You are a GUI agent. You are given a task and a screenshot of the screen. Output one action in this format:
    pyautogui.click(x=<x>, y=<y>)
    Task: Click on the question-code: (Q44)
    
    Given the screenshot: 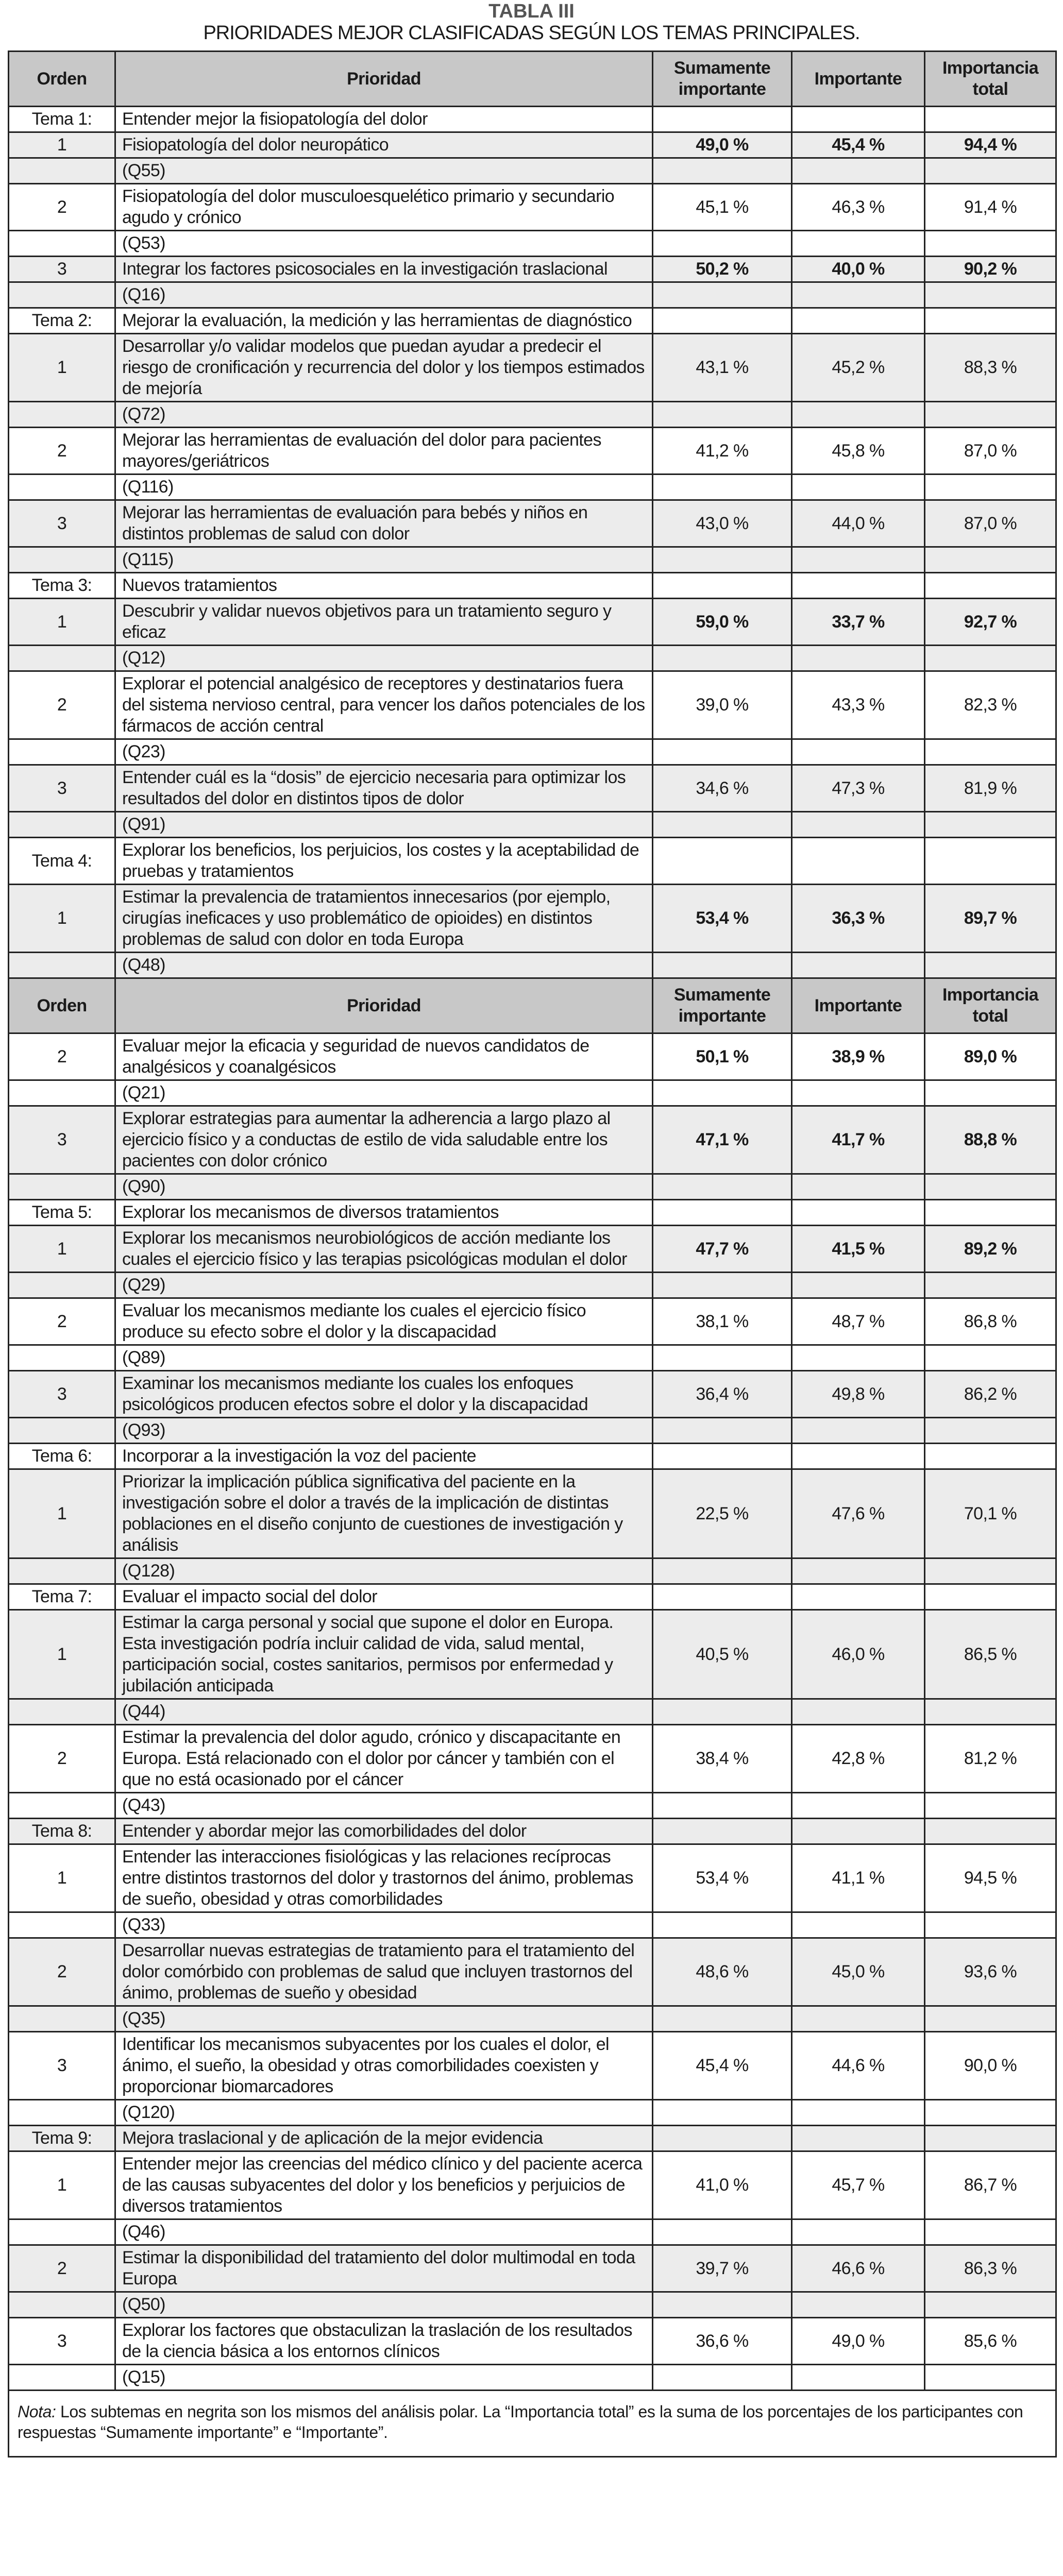 What is the action you would take?
    pyautogui.click(x=383, y=1711)
    